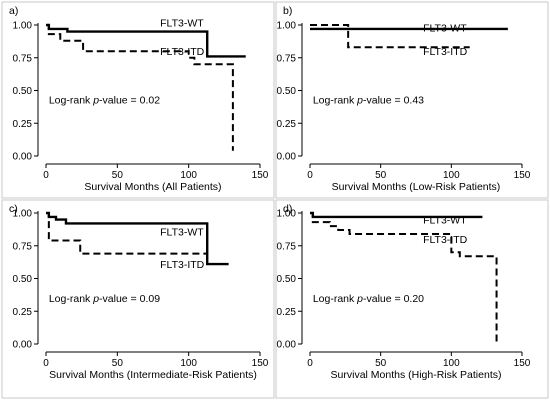 Image resolution: width=550 pixels, height=402 pixels. I want to click on panel-label: c), so click(13, 209).